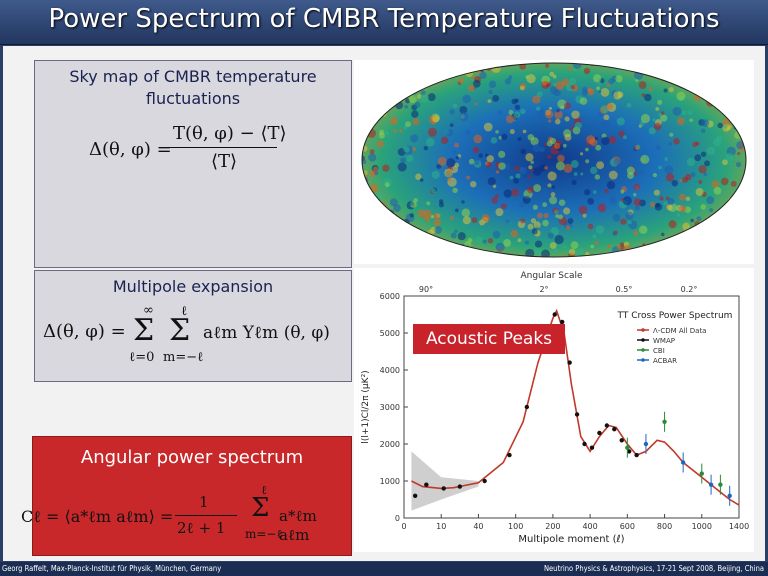 This screenshot has height=576, width=768. What do you see at coordinates (201, 528) in the screenshot?
I see `power-frac-den: 2ℓ + 1` at bounding box center [201, 528].